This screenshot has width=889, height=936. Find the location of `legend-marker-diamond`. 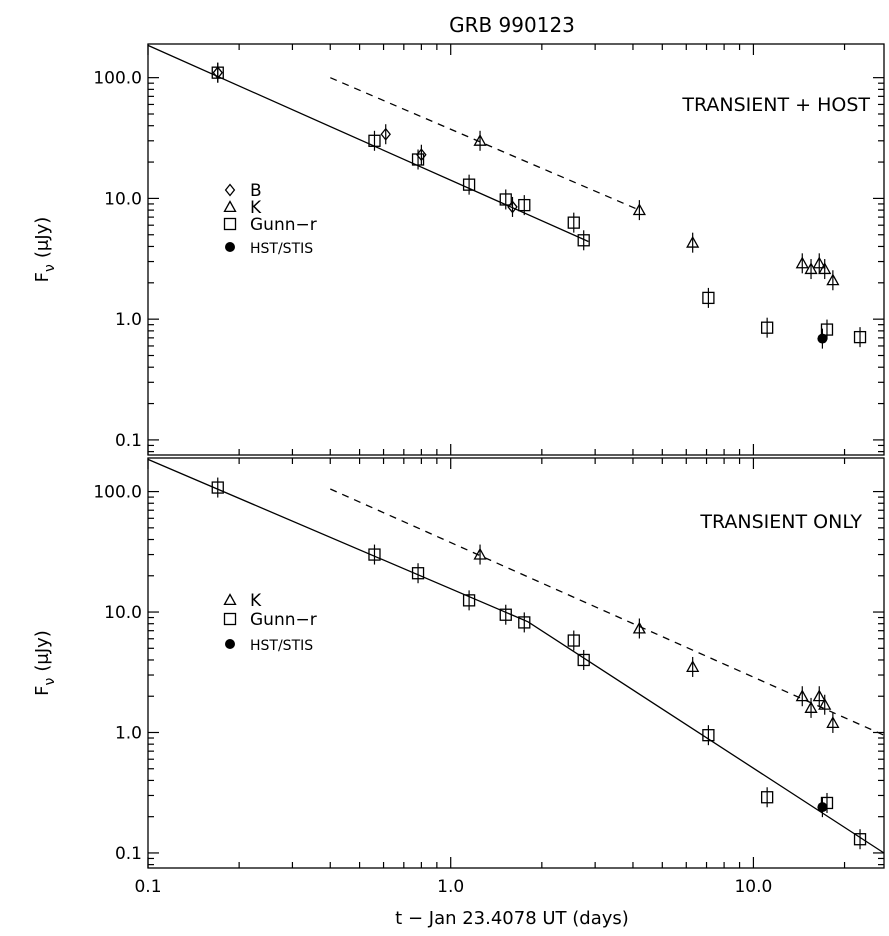

legend-marker-diamond is located at coordinates (230, 190).